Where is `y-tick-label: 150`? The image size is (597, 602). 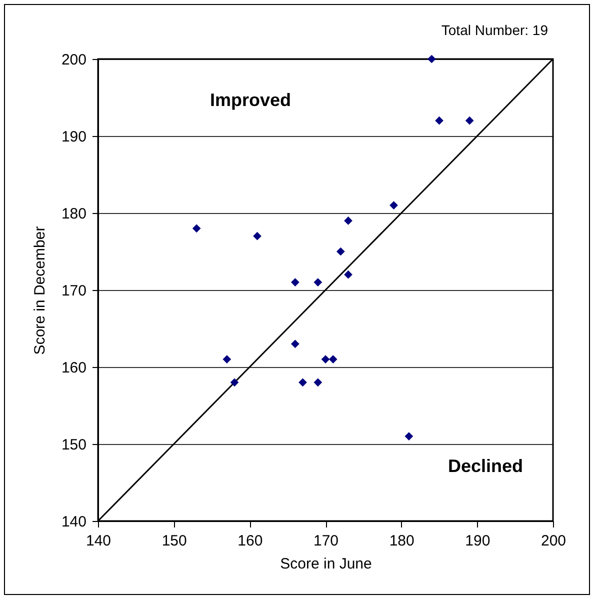
y-tick-label: 150 is located at coordinates (73, 445).